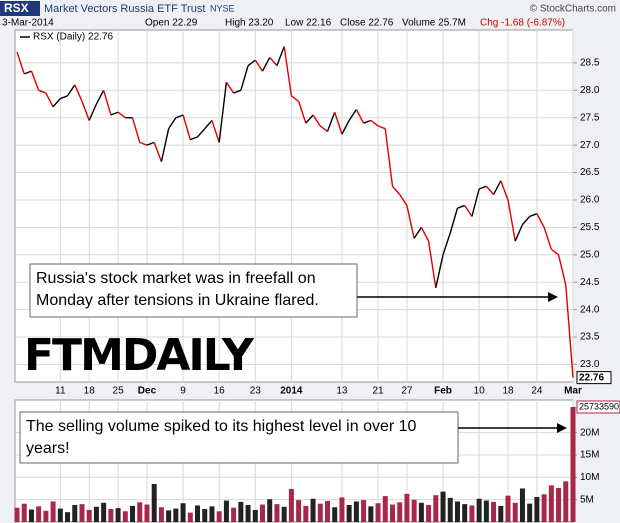 This screenshot has height=523, width=620. Describe the element at coordinates (367, 23) in the screenshot. I see `quote-item: Close 22.76` at that location.